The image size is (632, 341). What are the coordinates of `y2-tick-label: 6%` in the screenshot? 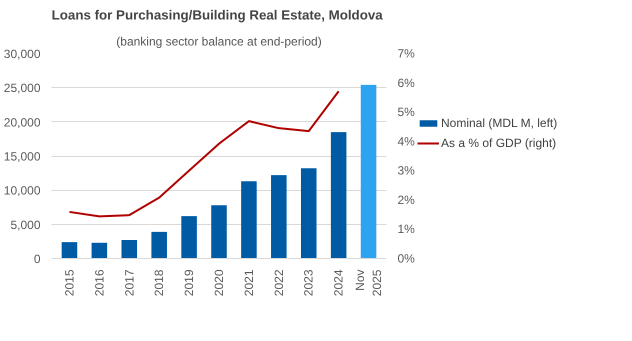 It's located at (407, 83).